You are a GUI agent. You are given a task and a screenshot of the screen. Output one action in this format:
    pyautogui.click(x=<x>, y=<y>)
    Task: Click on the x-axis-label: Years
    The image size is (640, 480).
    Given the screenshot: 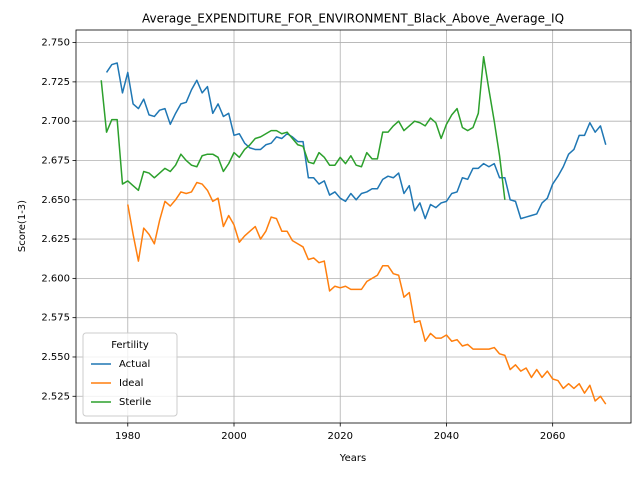 What is the action you would take?
    pyautogui.click(x=352, y=458)
    